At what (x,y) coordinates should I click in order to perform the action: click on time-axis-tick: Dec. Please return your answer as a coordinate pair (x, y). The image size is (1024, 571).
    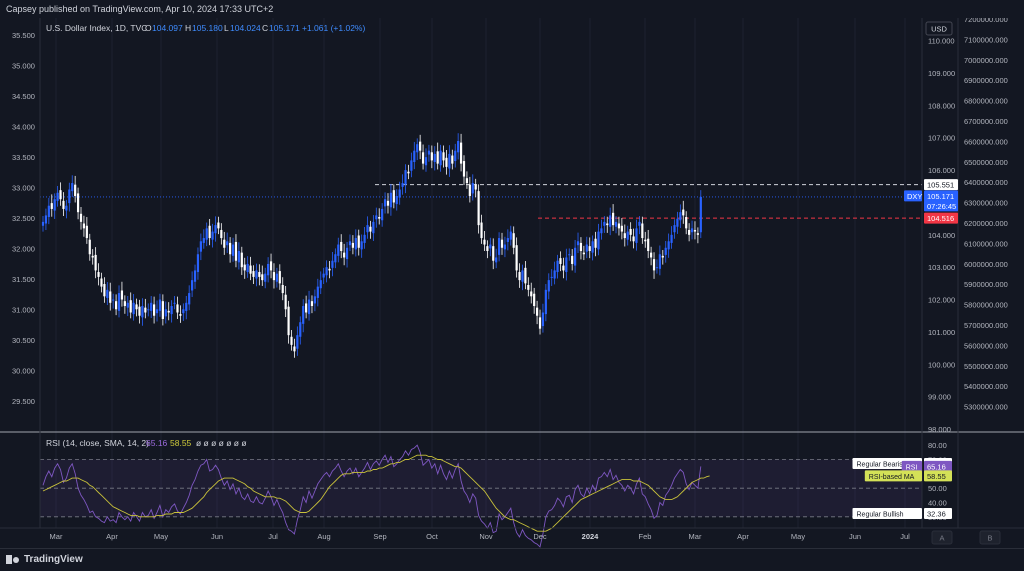
    Looking at the image, I should click on (540, 536).